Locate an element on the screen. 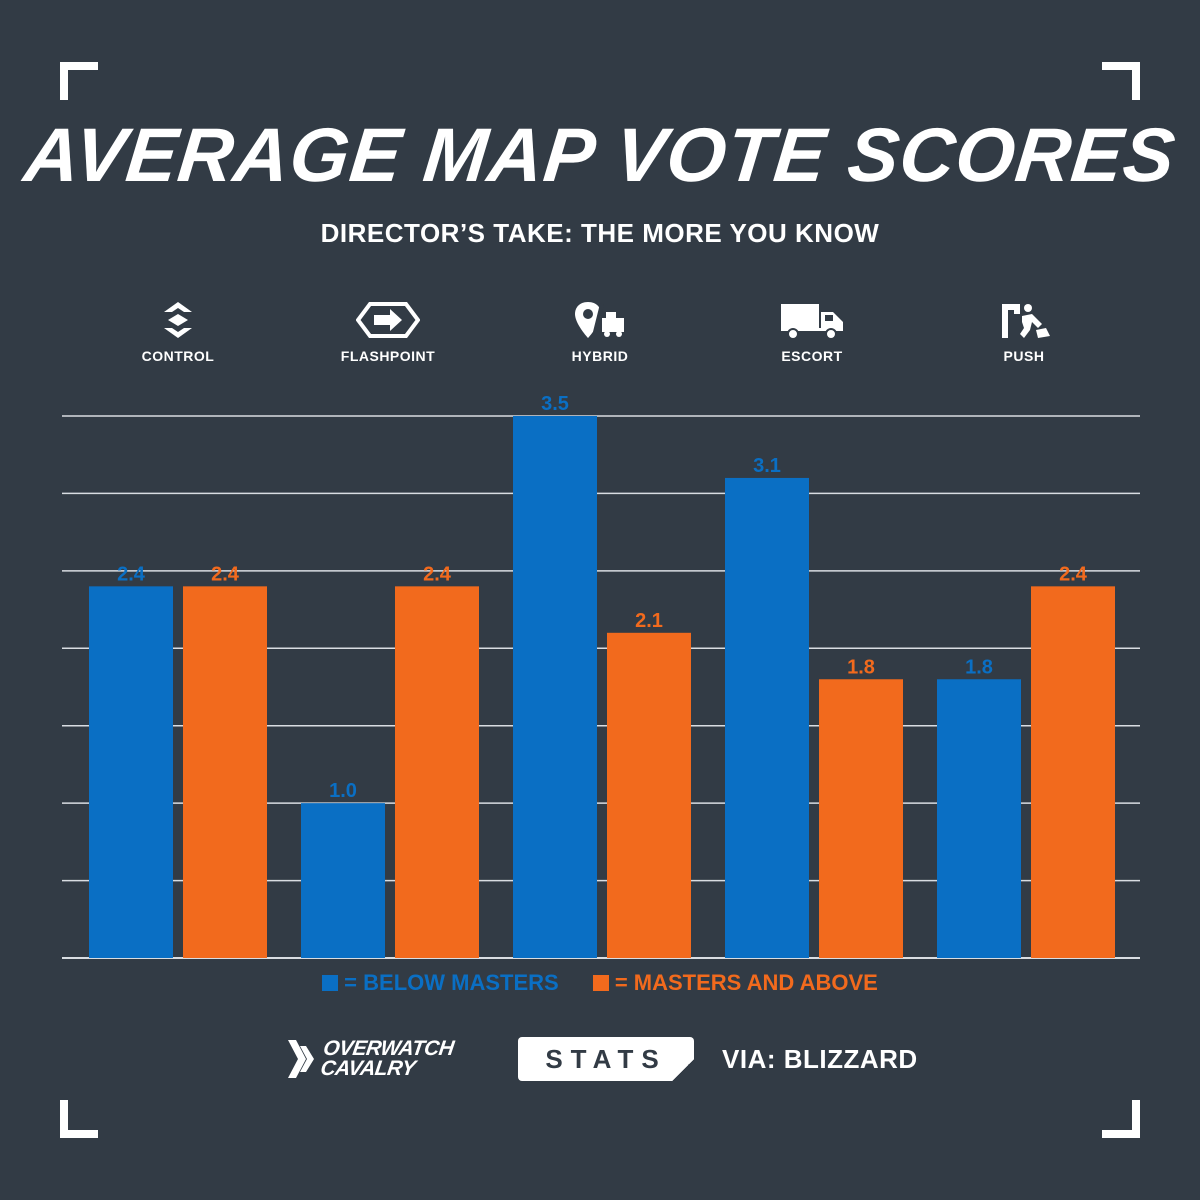 The image size is (1200, 1200). legend-masters-and-above: = MASTERS AND ABOVE is located at coordinates (735, 983).